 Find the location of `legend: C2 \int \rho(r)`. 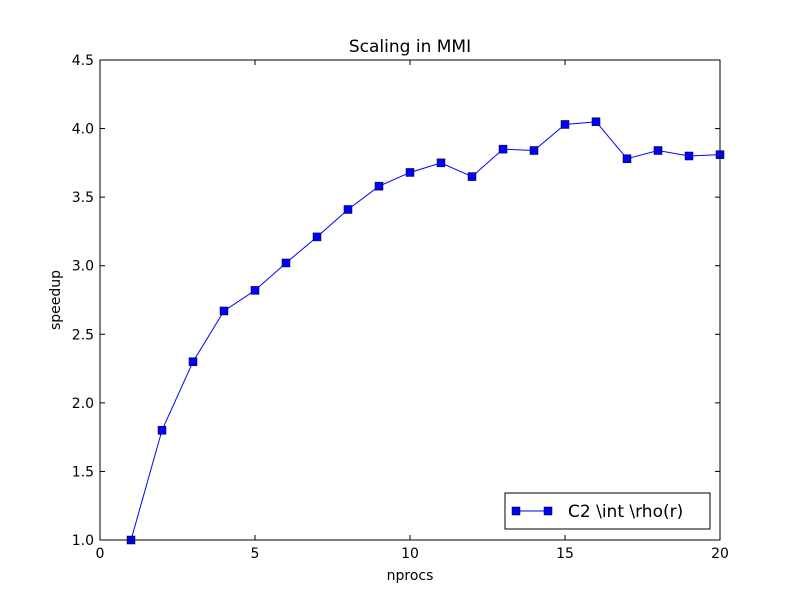

legend: C2 \int \rho(r) is located at coordinates (607, 511).